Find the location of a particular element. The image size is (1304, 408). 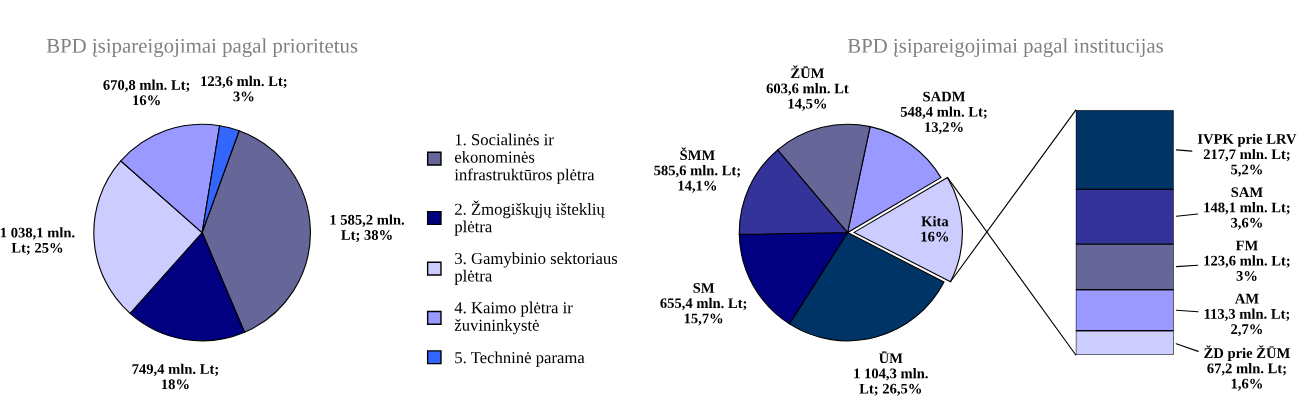

slice-label: ŠMM is located at coordinates (697, 154).